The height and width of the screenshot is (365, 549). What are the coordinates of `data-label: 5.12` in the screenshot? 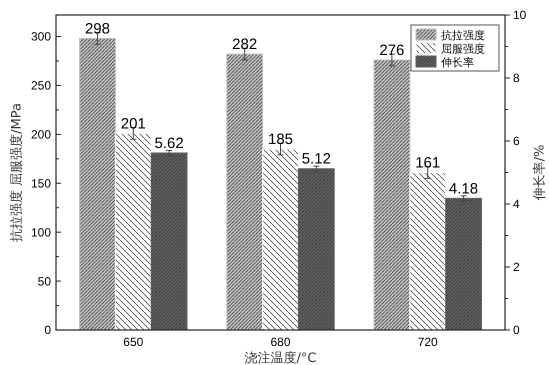 It's located at (316, 159).